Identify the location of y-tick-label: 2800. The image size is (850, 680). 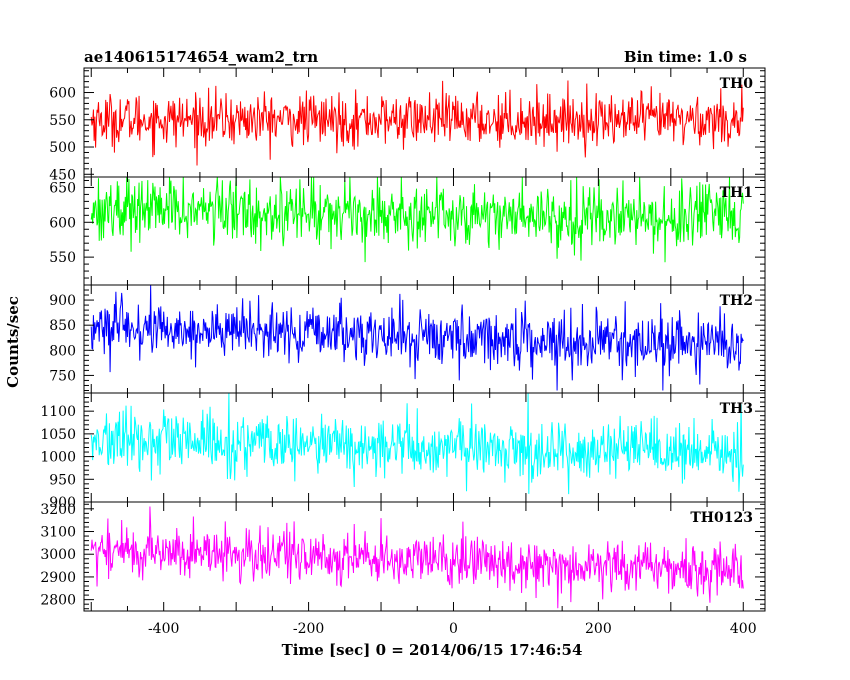
(58, 601).